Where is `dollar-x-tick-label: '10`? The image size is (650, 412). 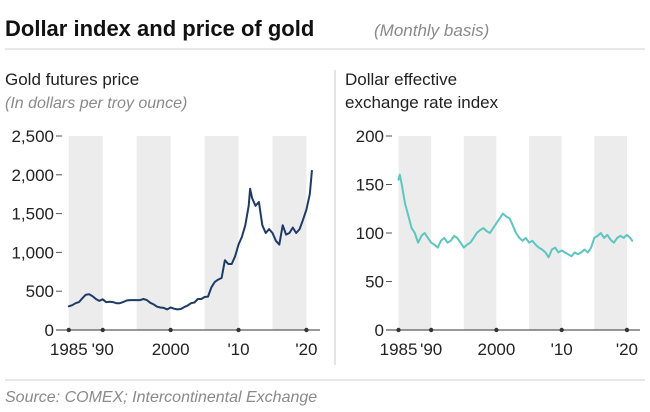 dollar-x-tick-label: '10 is located at coordinates (562, 349).